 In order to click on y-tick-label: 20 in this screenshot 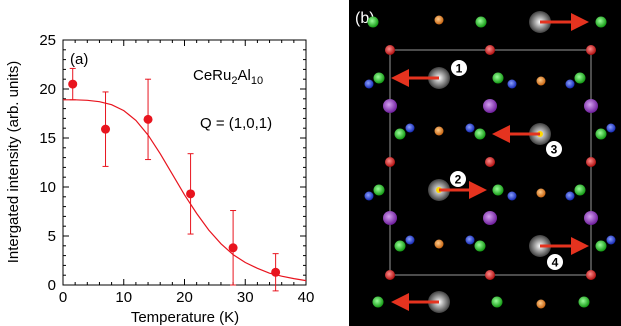, I will do `click(47, 89)`.